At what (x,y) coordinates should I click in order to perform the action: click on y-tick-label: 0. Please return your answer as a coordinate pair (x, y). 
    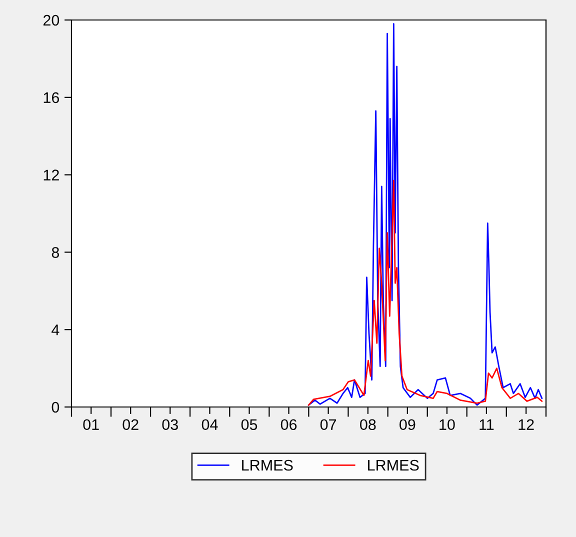
    Looking at the image, I should click on (56, 407).